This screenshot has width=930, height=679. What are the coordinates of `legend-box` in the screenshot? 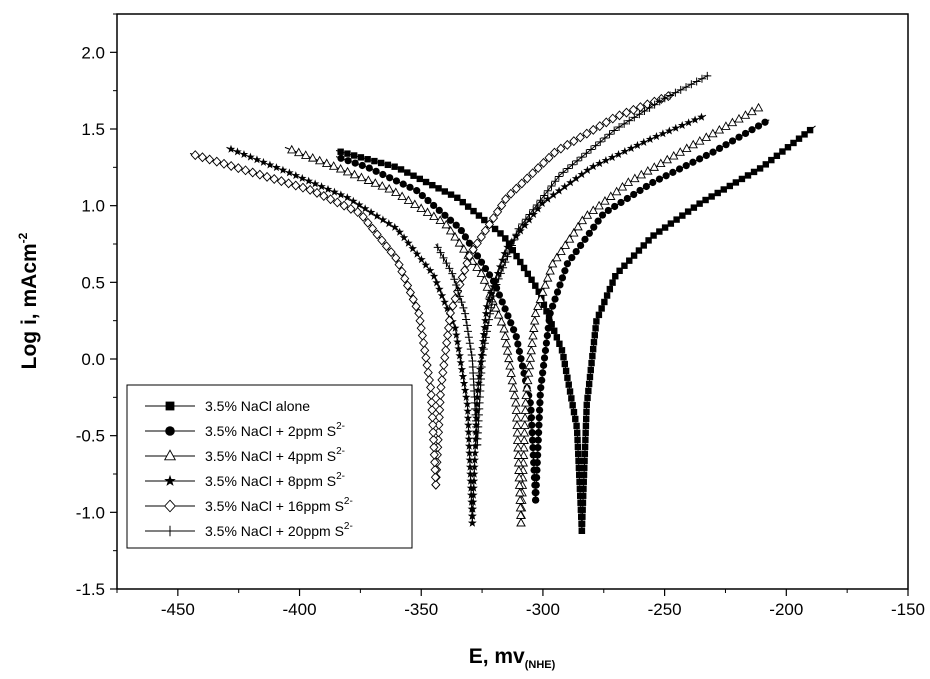 It's located at (269, 466).